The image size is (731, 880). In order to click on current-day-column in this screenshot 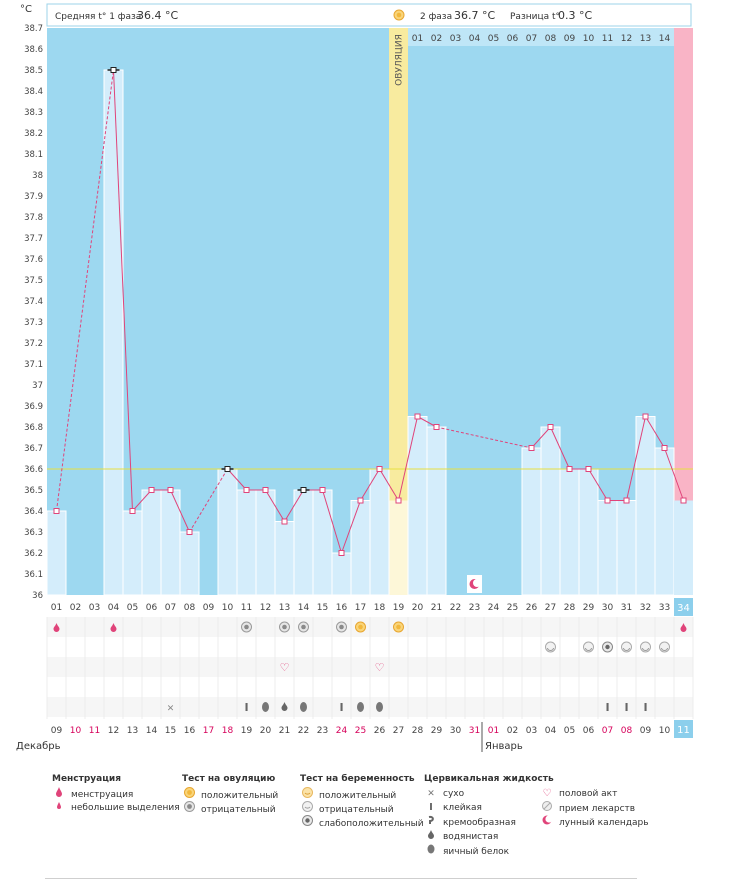, I will do `click(683, 311)`.